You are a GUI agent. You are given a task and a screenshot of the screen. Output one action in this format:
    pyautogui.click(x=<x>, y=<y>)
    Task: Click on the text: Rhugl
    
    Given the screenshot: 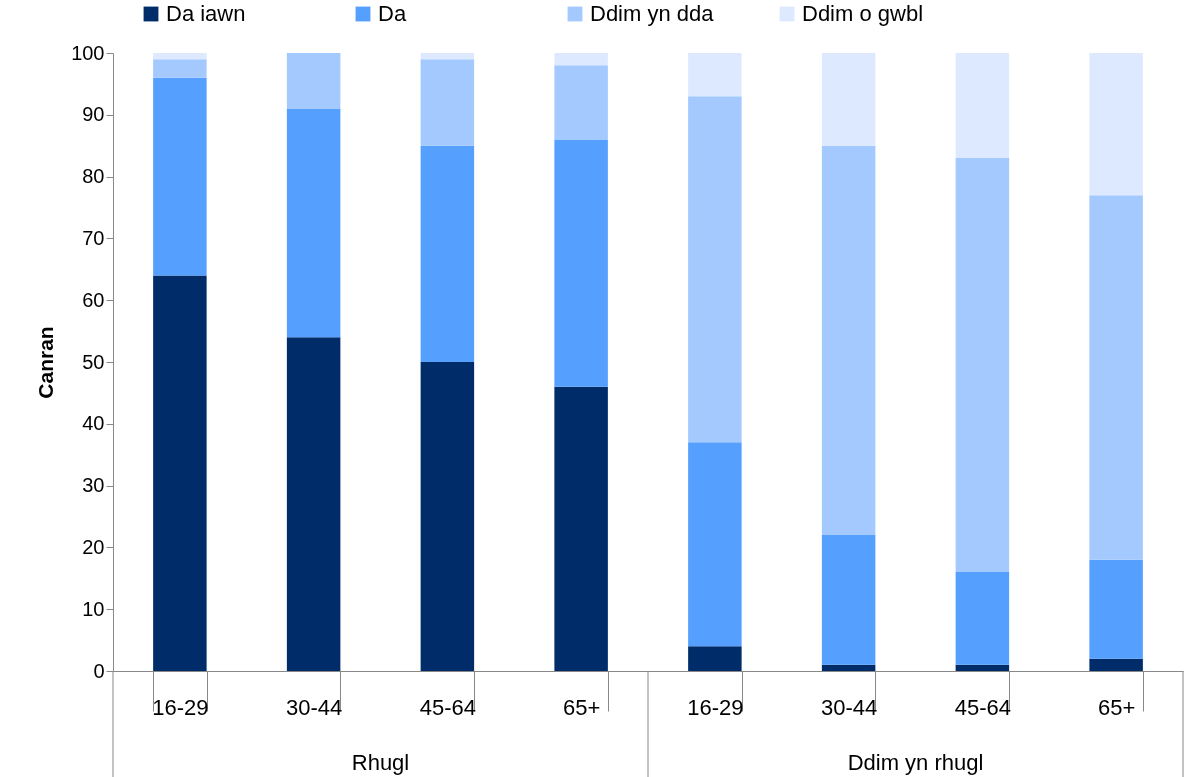 What is the action you would take?
    pyautogui.click(x=380, y=762)
    